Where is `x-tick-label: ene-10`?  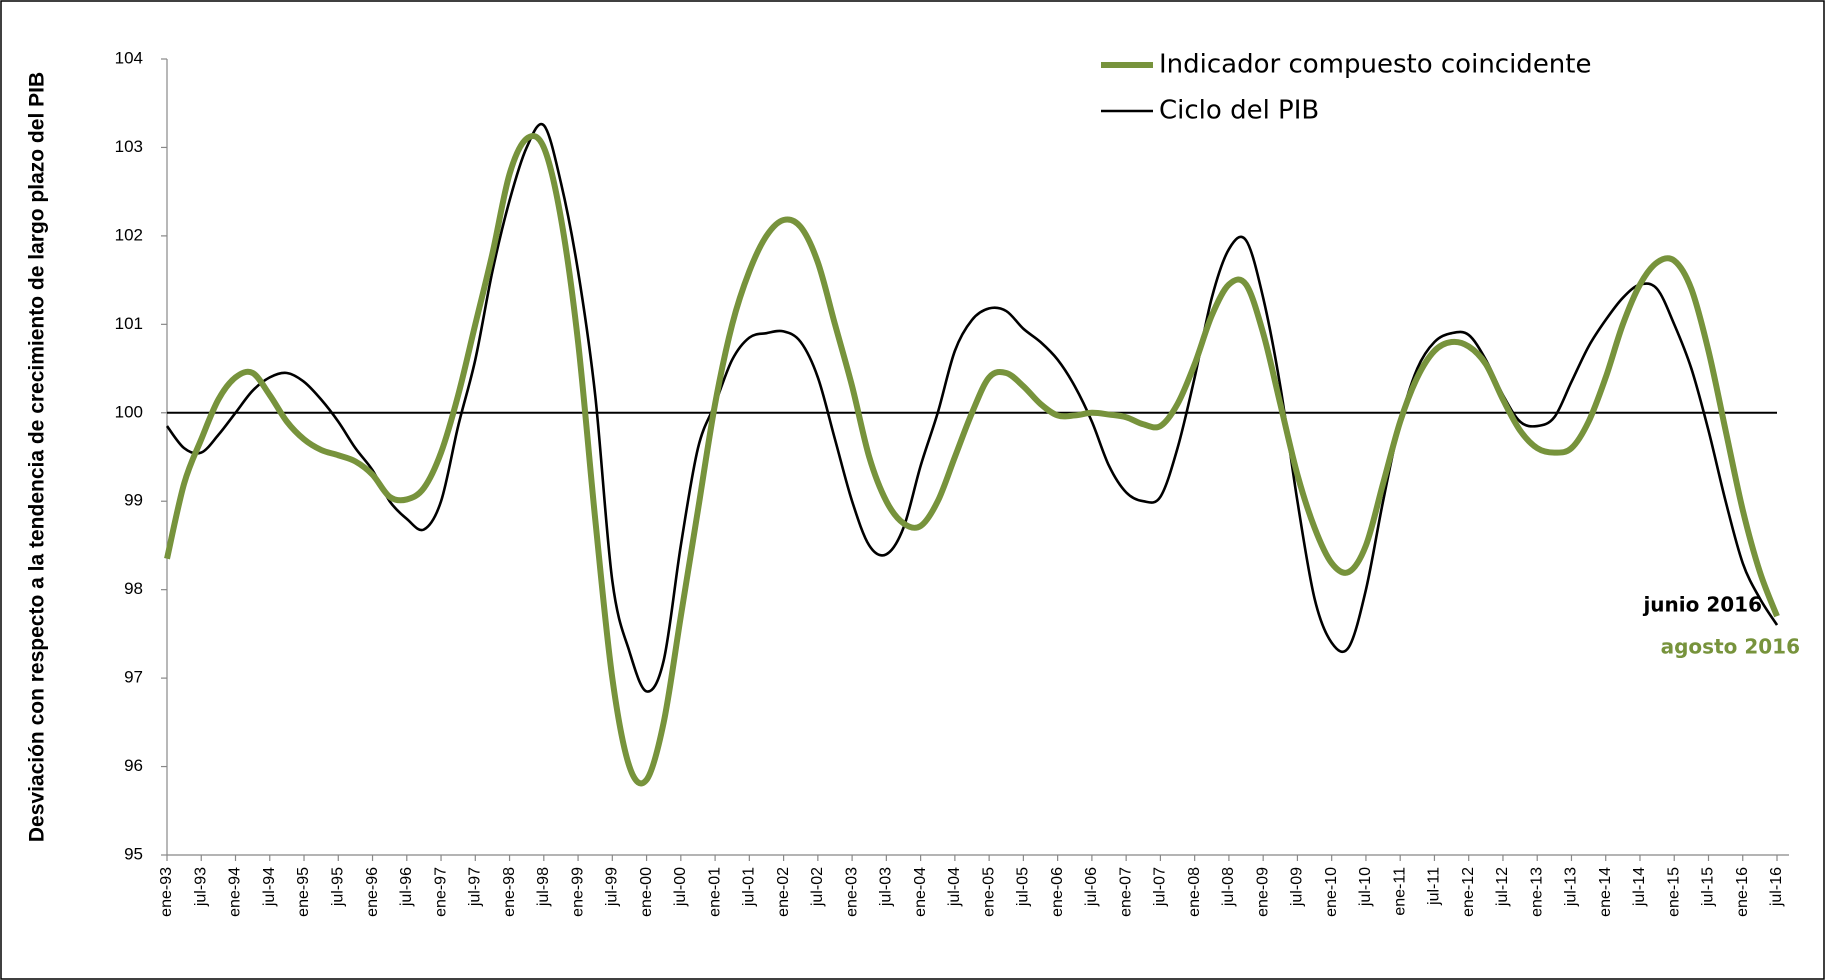
x-tick-label: ene-10 is located at coordinates (1331, 892).